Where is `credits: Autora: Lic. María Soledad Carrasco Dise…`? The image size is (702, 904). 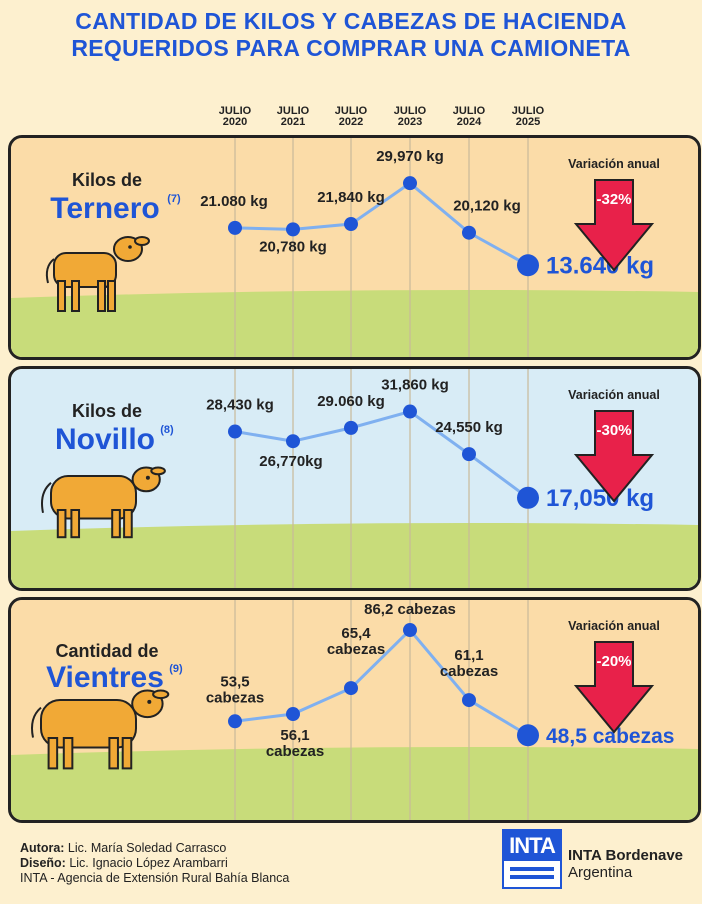 credits: Autora: Lic. María Soledad Carrasco Dise… is located at coordinates (154, 863).